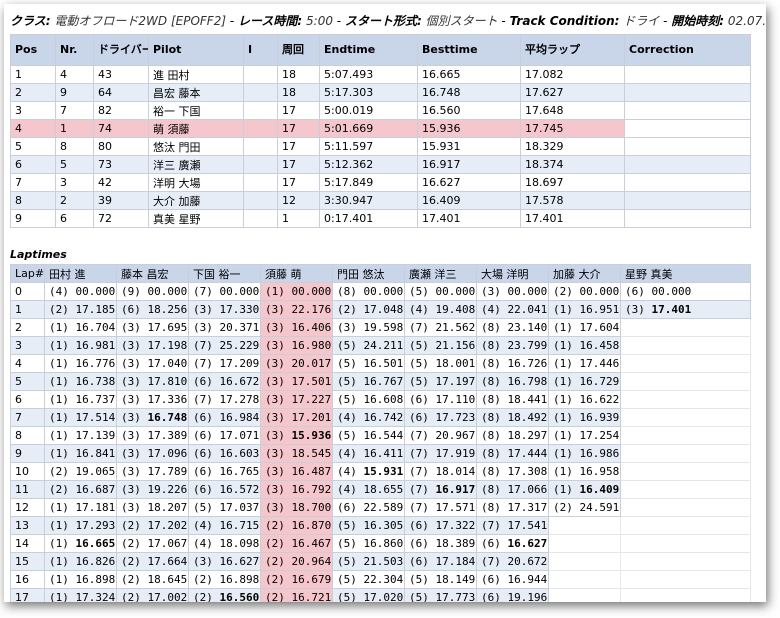  I want to click on lap-cell: (7) 25.229, so click(224, 345).